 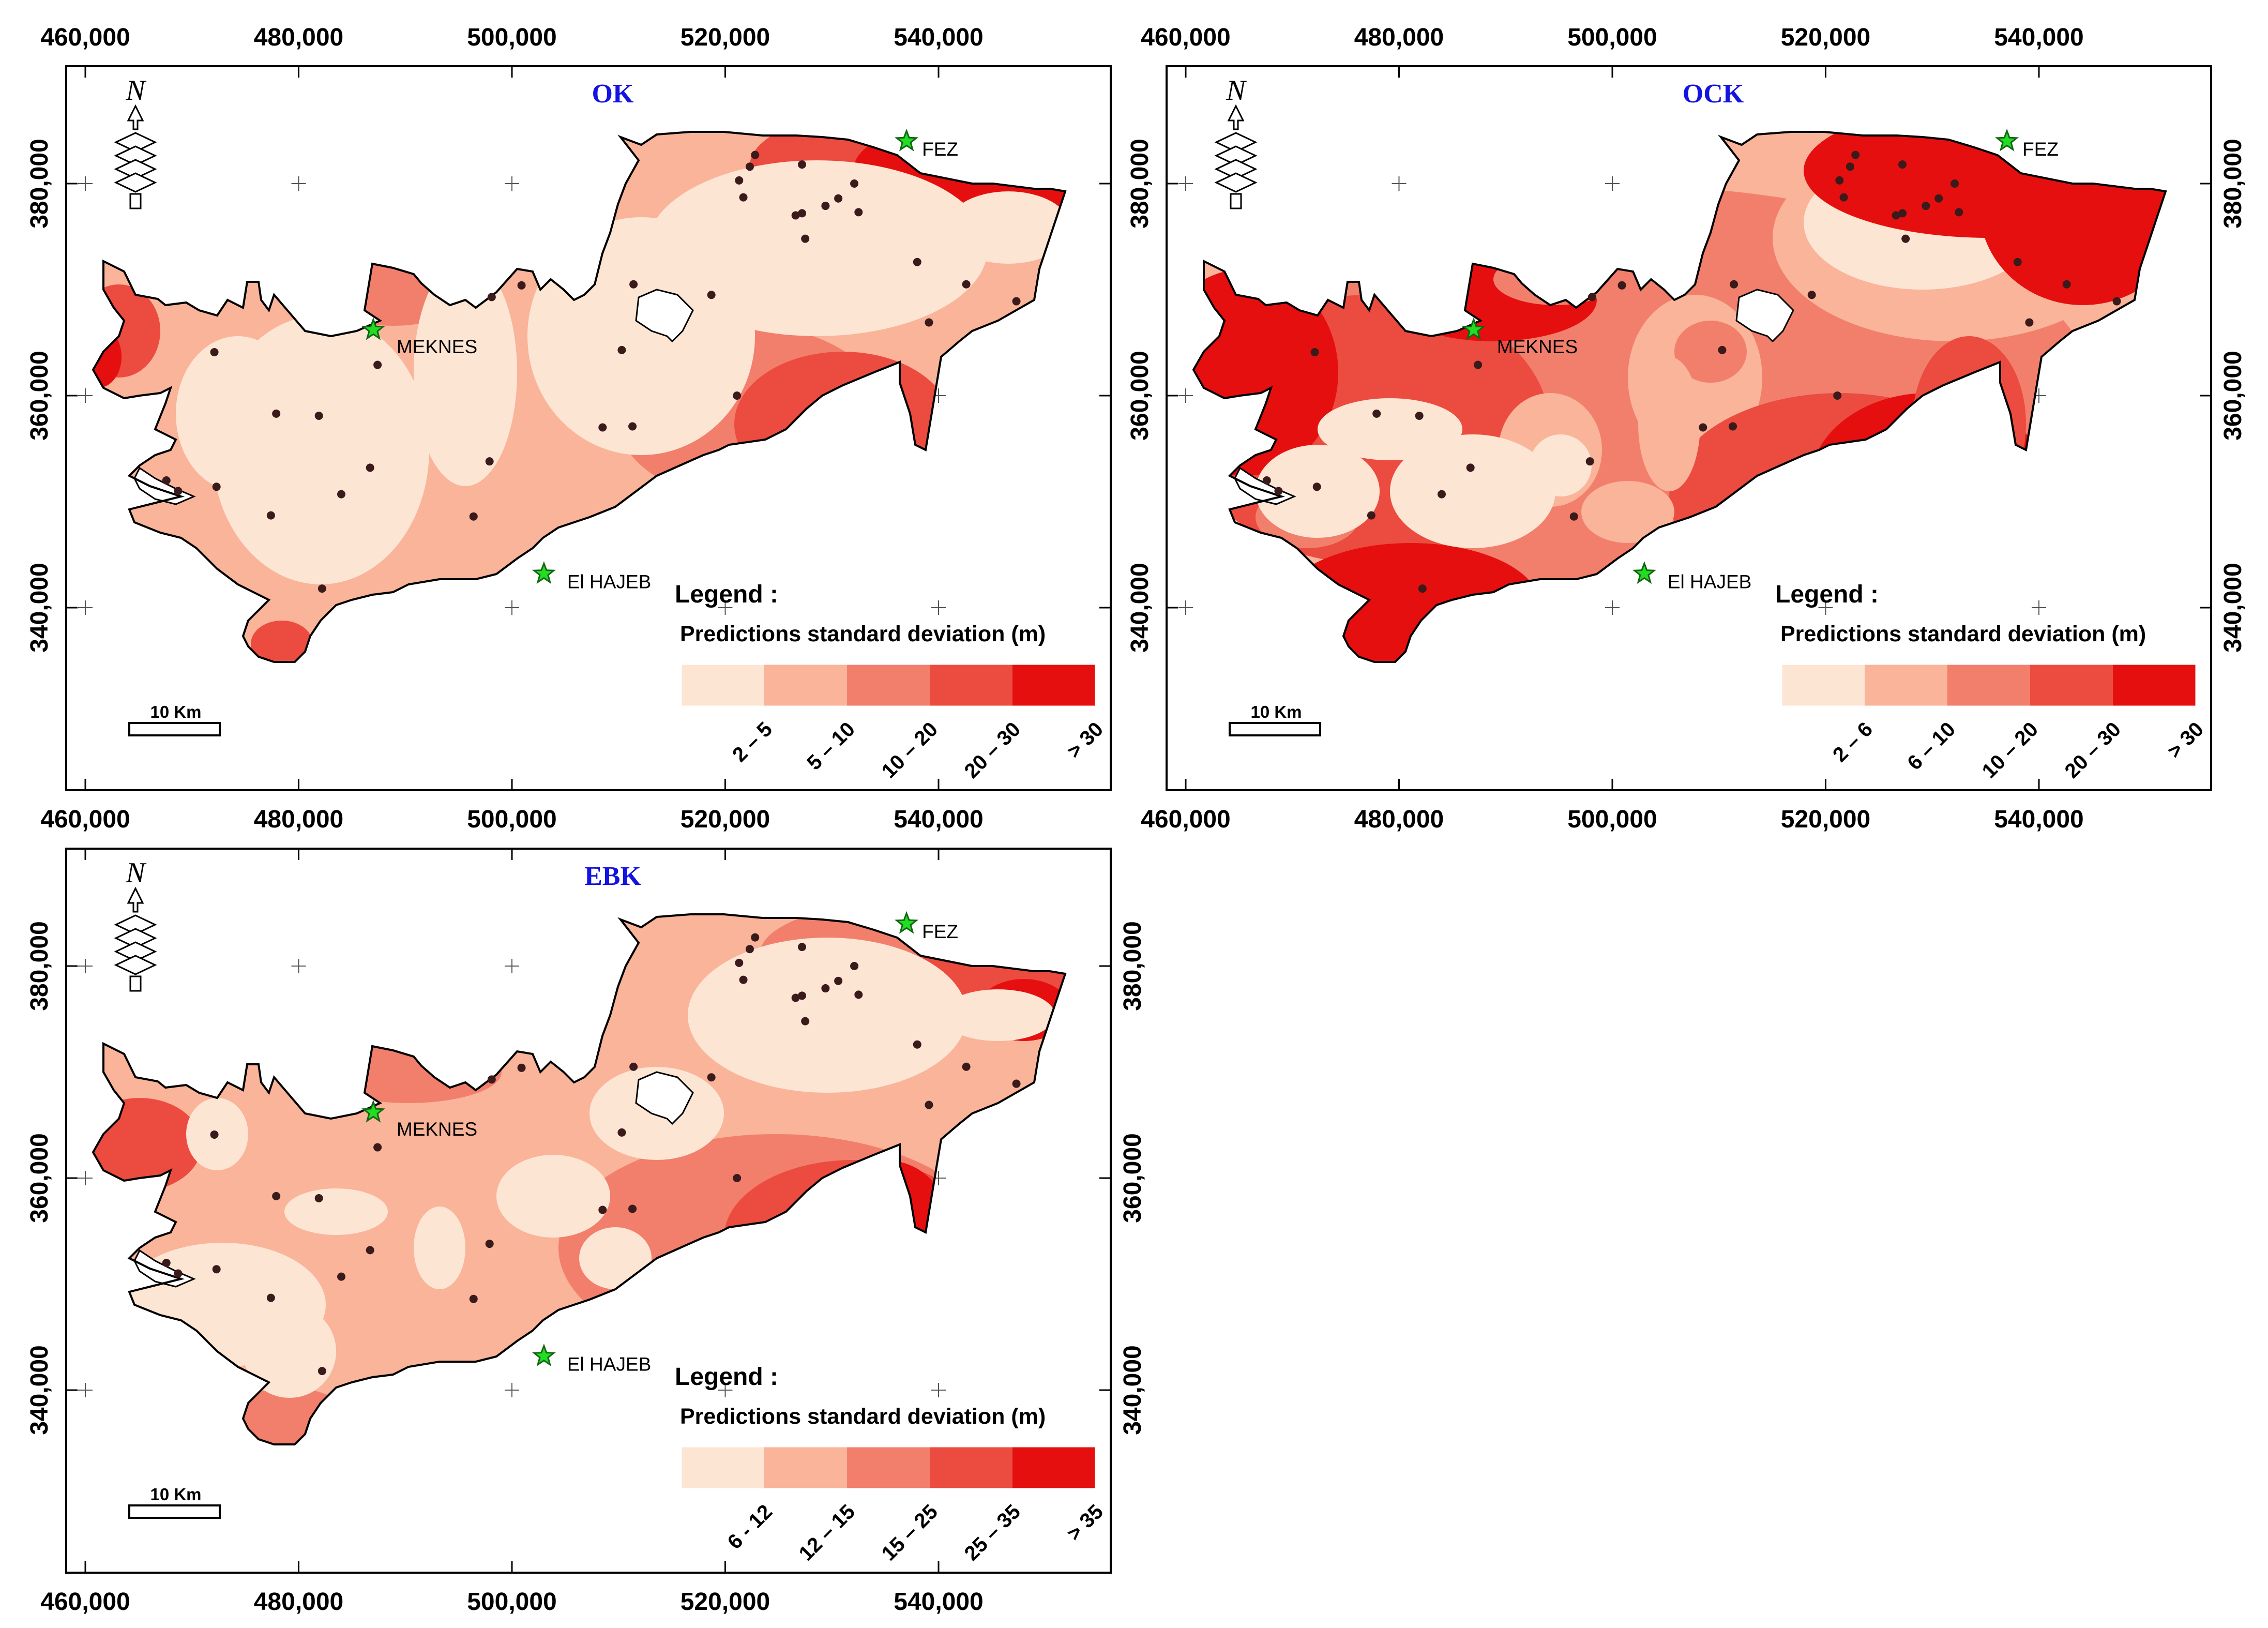 I want to click on city-label-meknes: MEKNES, so click(x=437, y=1129).